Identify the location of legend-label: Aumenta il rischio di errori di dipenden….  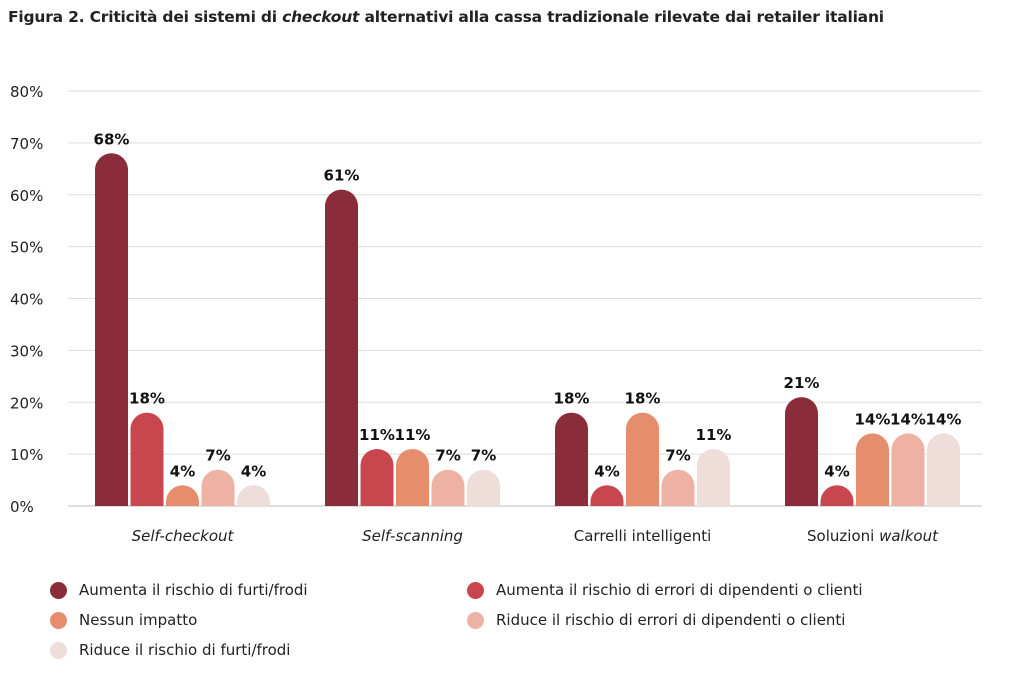
(679, 590).